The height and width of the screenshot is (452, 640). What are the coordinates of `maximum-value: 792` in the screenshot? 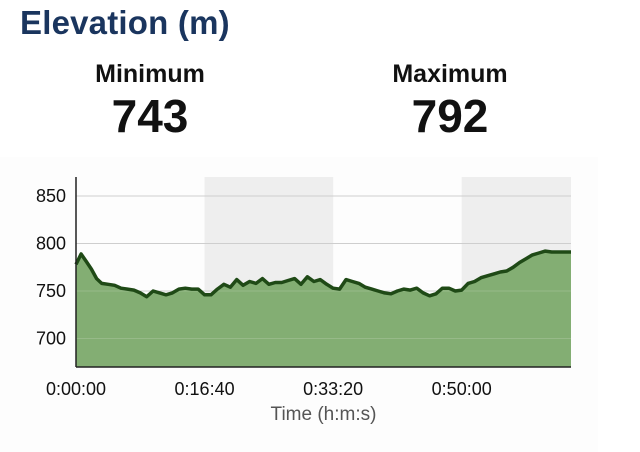 It's located at (450, 116).